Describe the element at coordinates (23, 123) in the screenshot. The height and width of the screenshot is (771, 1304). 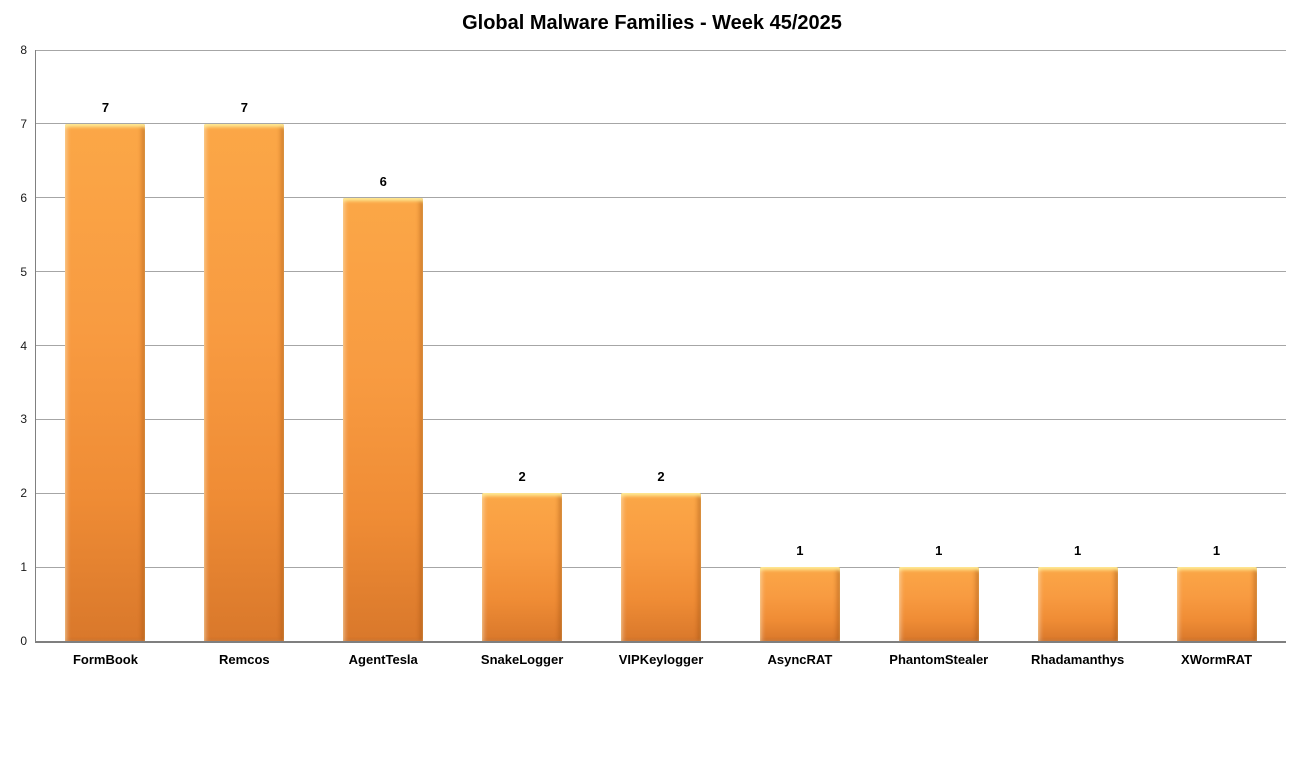
I see `y-tick-label: 7` at that location.